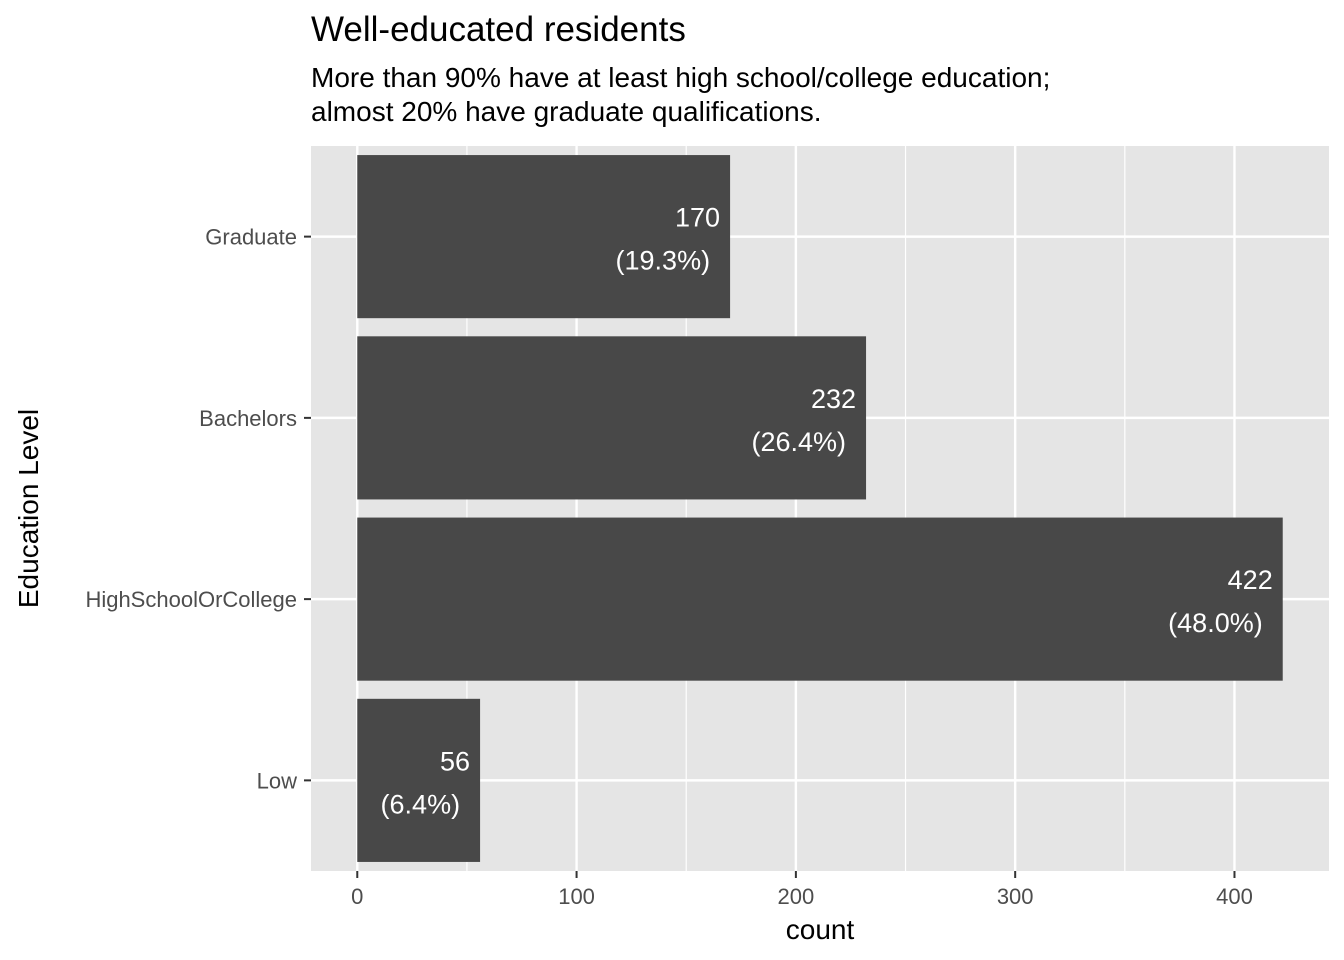 The height and width of the screenshot is (960, 1344). I want to click on bar-value-label: 56, so click(455, 761).